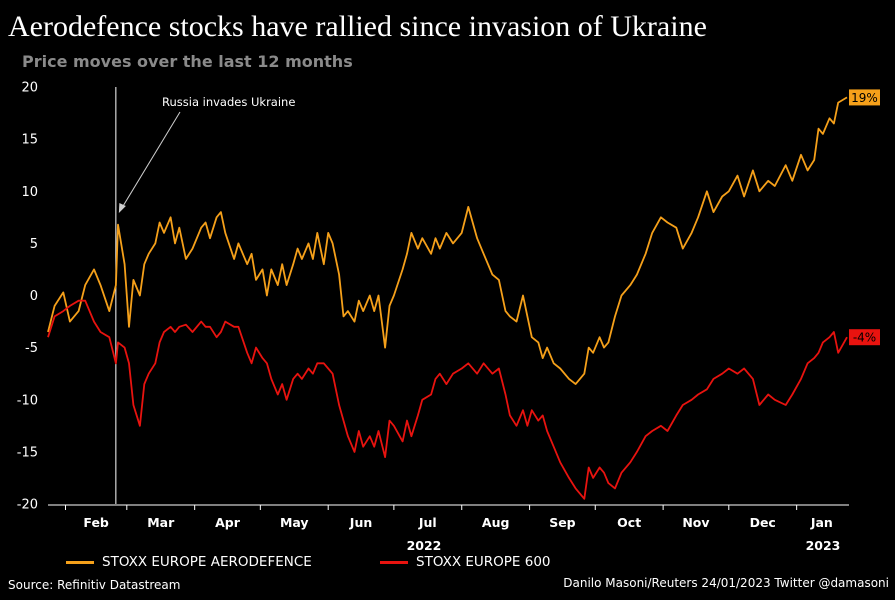  Describe the element at coordinates (496, 522) in the screenshot. I see `x-tick-label: Aug` at that location.